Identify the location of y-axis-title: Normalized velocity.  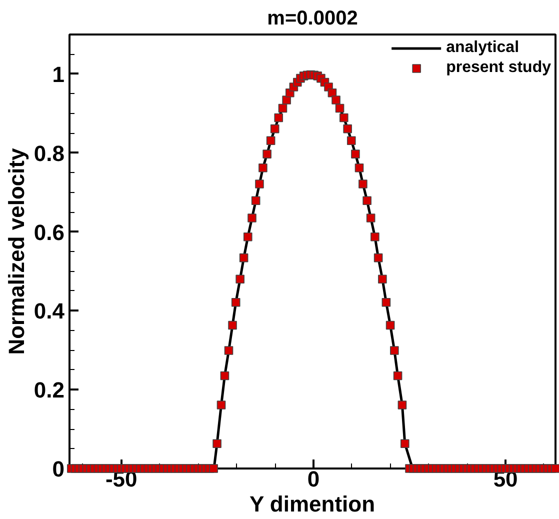
(16, 251).